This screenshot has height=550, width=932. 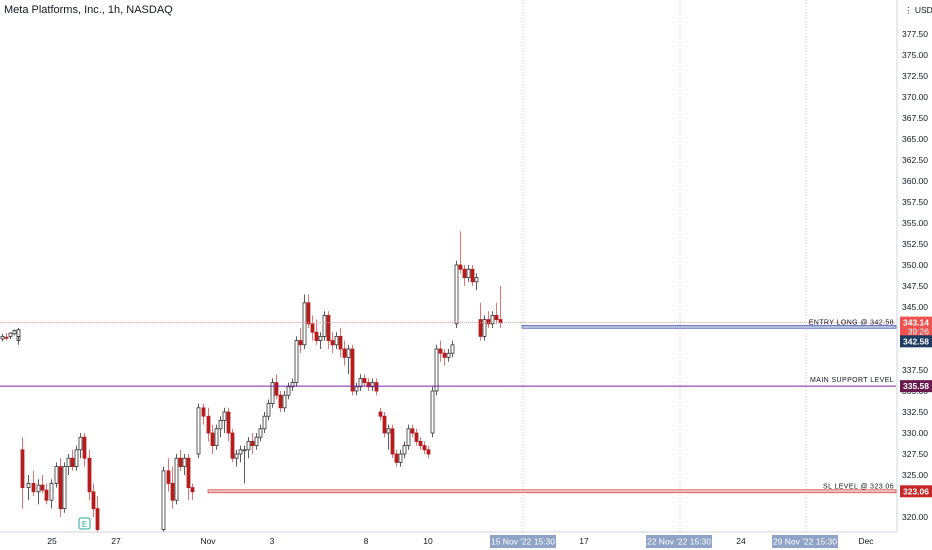 I want to click on price-tick-label: 352.50, so click(x=915, y=244).